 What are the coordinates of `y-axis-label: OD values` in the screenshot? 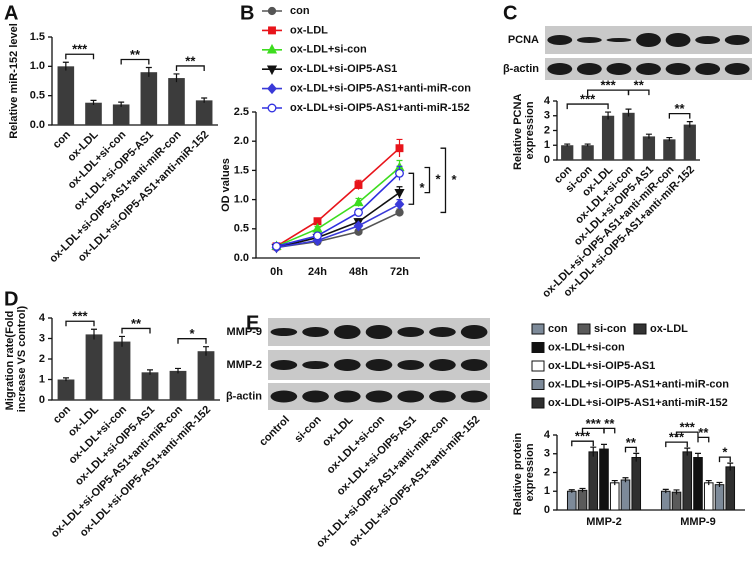 It's located at (226, 185).